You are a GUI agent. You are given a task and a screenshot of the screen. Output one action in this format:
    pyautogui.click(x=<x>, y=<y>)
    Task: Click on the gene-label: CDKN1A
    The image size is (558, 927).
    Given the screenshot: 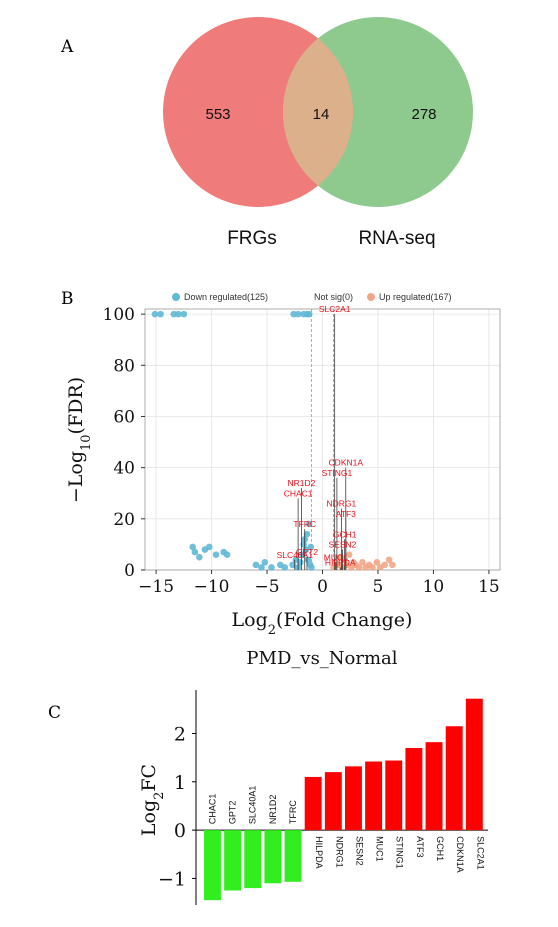 What is the action you would take?
    pyautogui.click(x=346, y=463)
    